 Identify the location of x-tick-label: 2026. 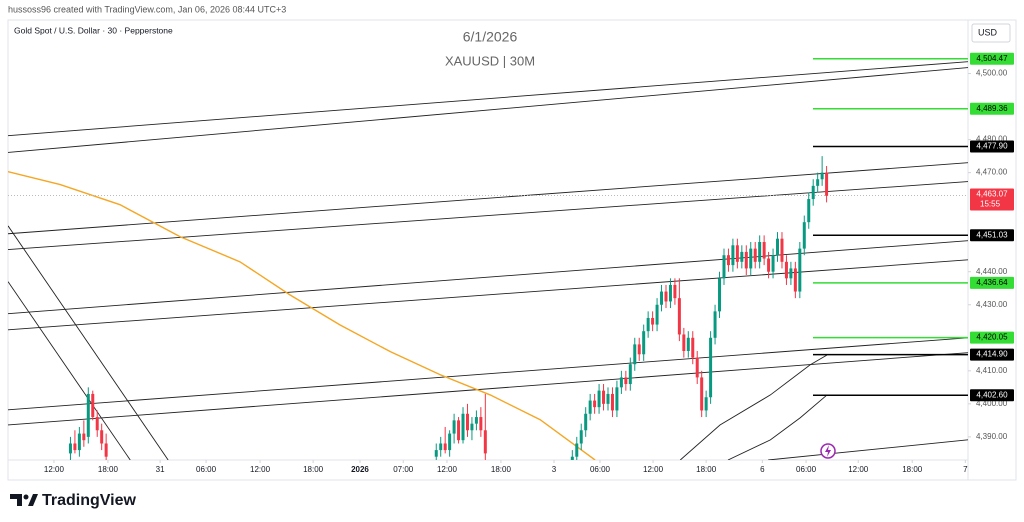
(360, 469).